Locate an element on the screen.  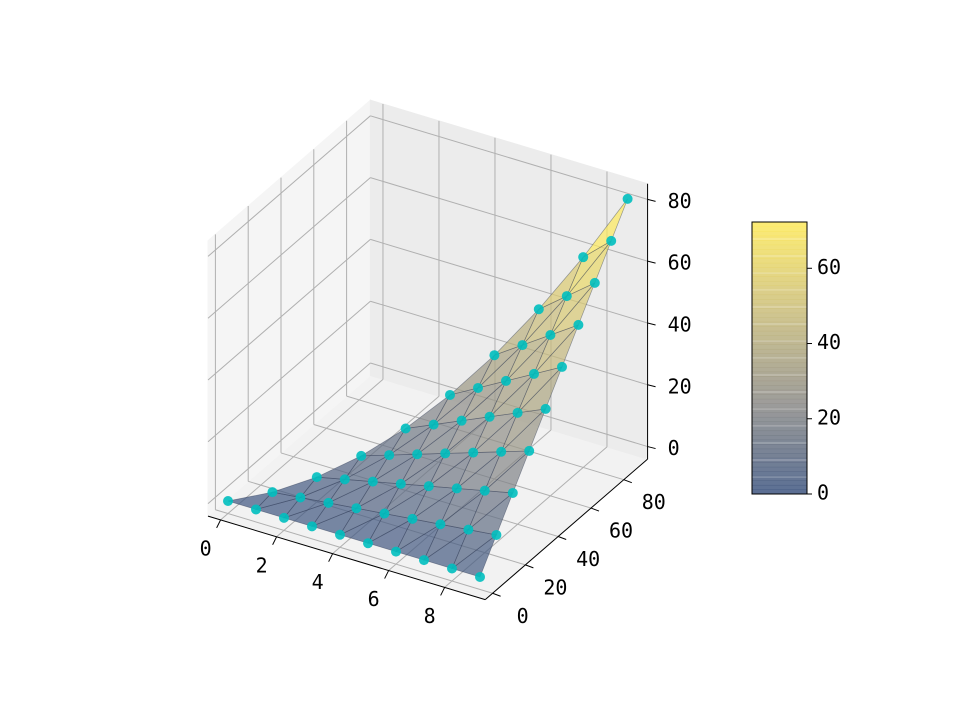
colorbar-tick-label: 20 is located at coordinates (829, 417).